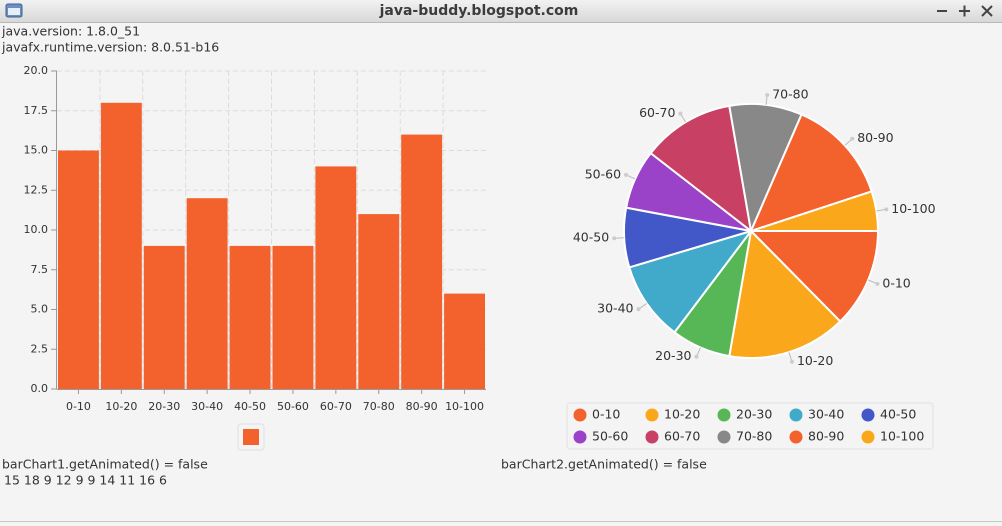  Describe the element at coordinates (657, 112) in the screenshot. I see `slice-label: 60-70` at that location.